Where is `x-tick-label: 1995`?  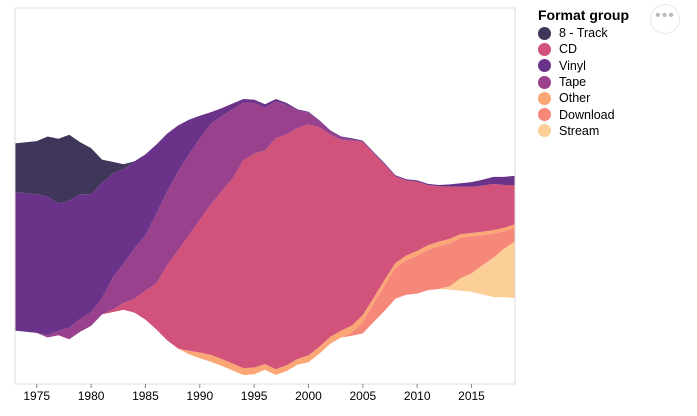 x-tick-label: 1995 is located at coordinates (254, 396).